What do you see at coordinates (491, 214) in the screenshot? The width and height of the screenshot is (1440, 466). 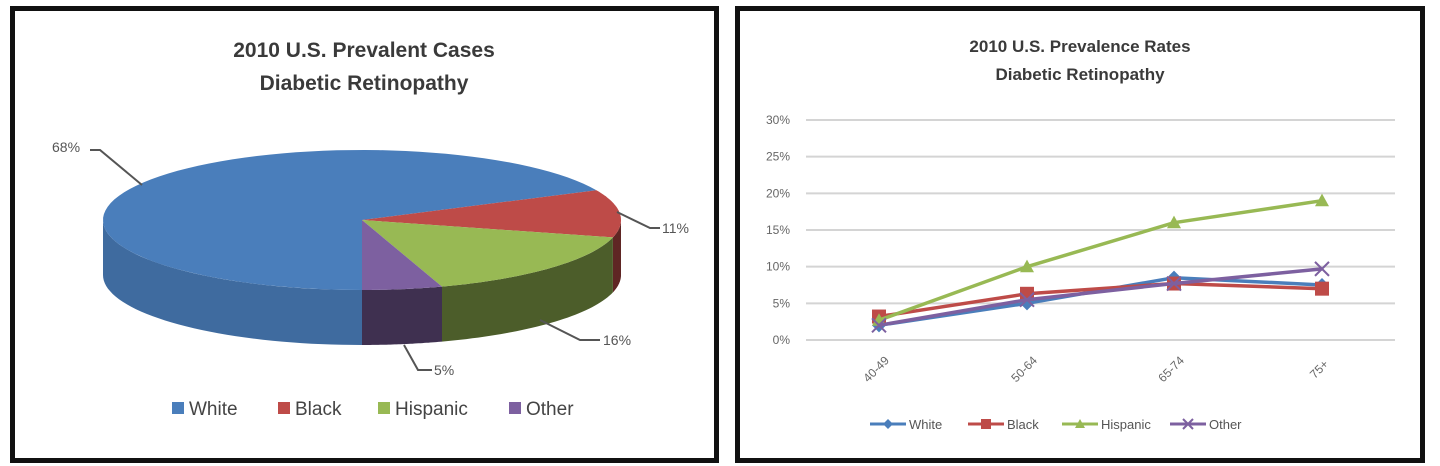 I see `pie-slice-black` at bounding box center [491, 214].